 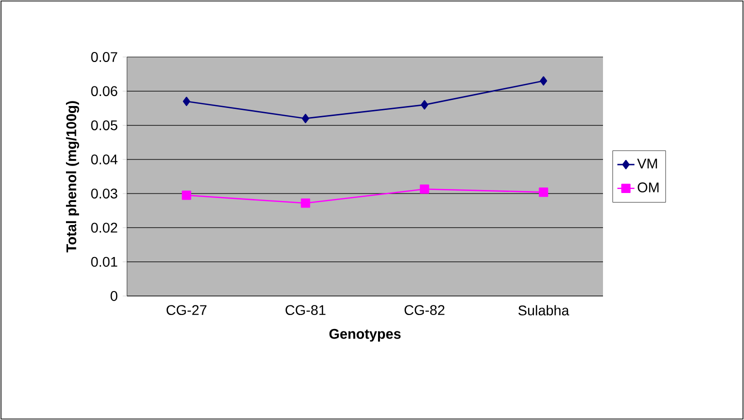 I want to click on y-tick-label: 0.01, so click(x=104, y=261).